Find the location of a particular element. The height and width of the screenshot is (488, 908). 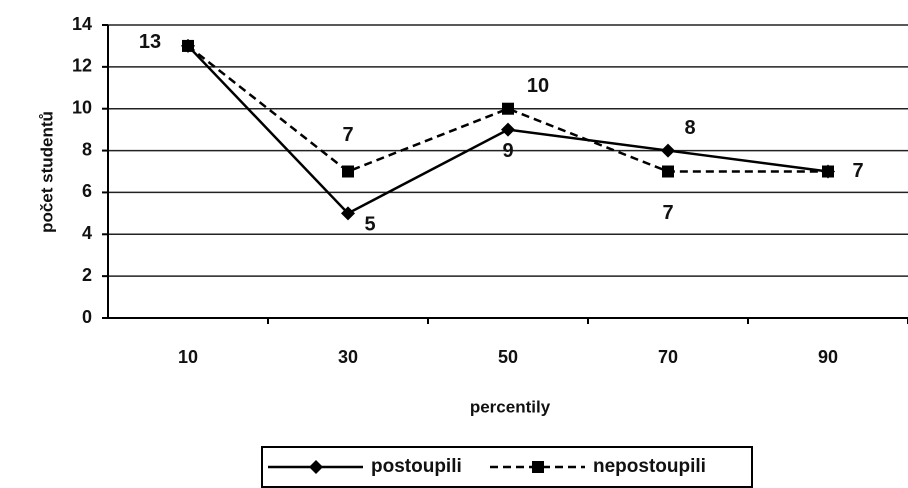

x-tick-label: 70 is located at coordinates (668, 357).